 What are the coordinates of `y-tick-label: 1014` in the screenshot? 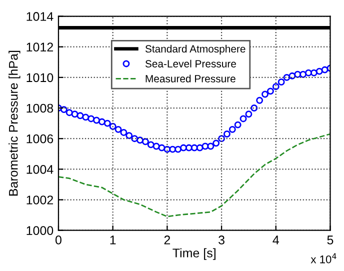 It's located at (40, 16).